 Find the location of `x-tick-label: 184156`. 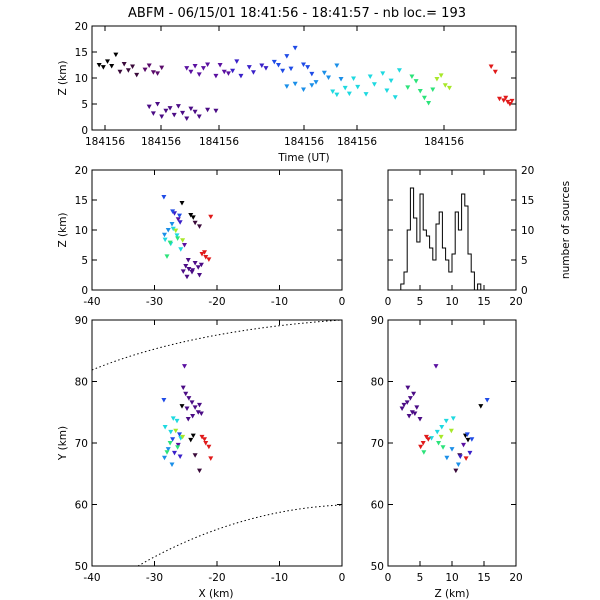

x-tick-label: 184156 is located at coordinates (304, 142).